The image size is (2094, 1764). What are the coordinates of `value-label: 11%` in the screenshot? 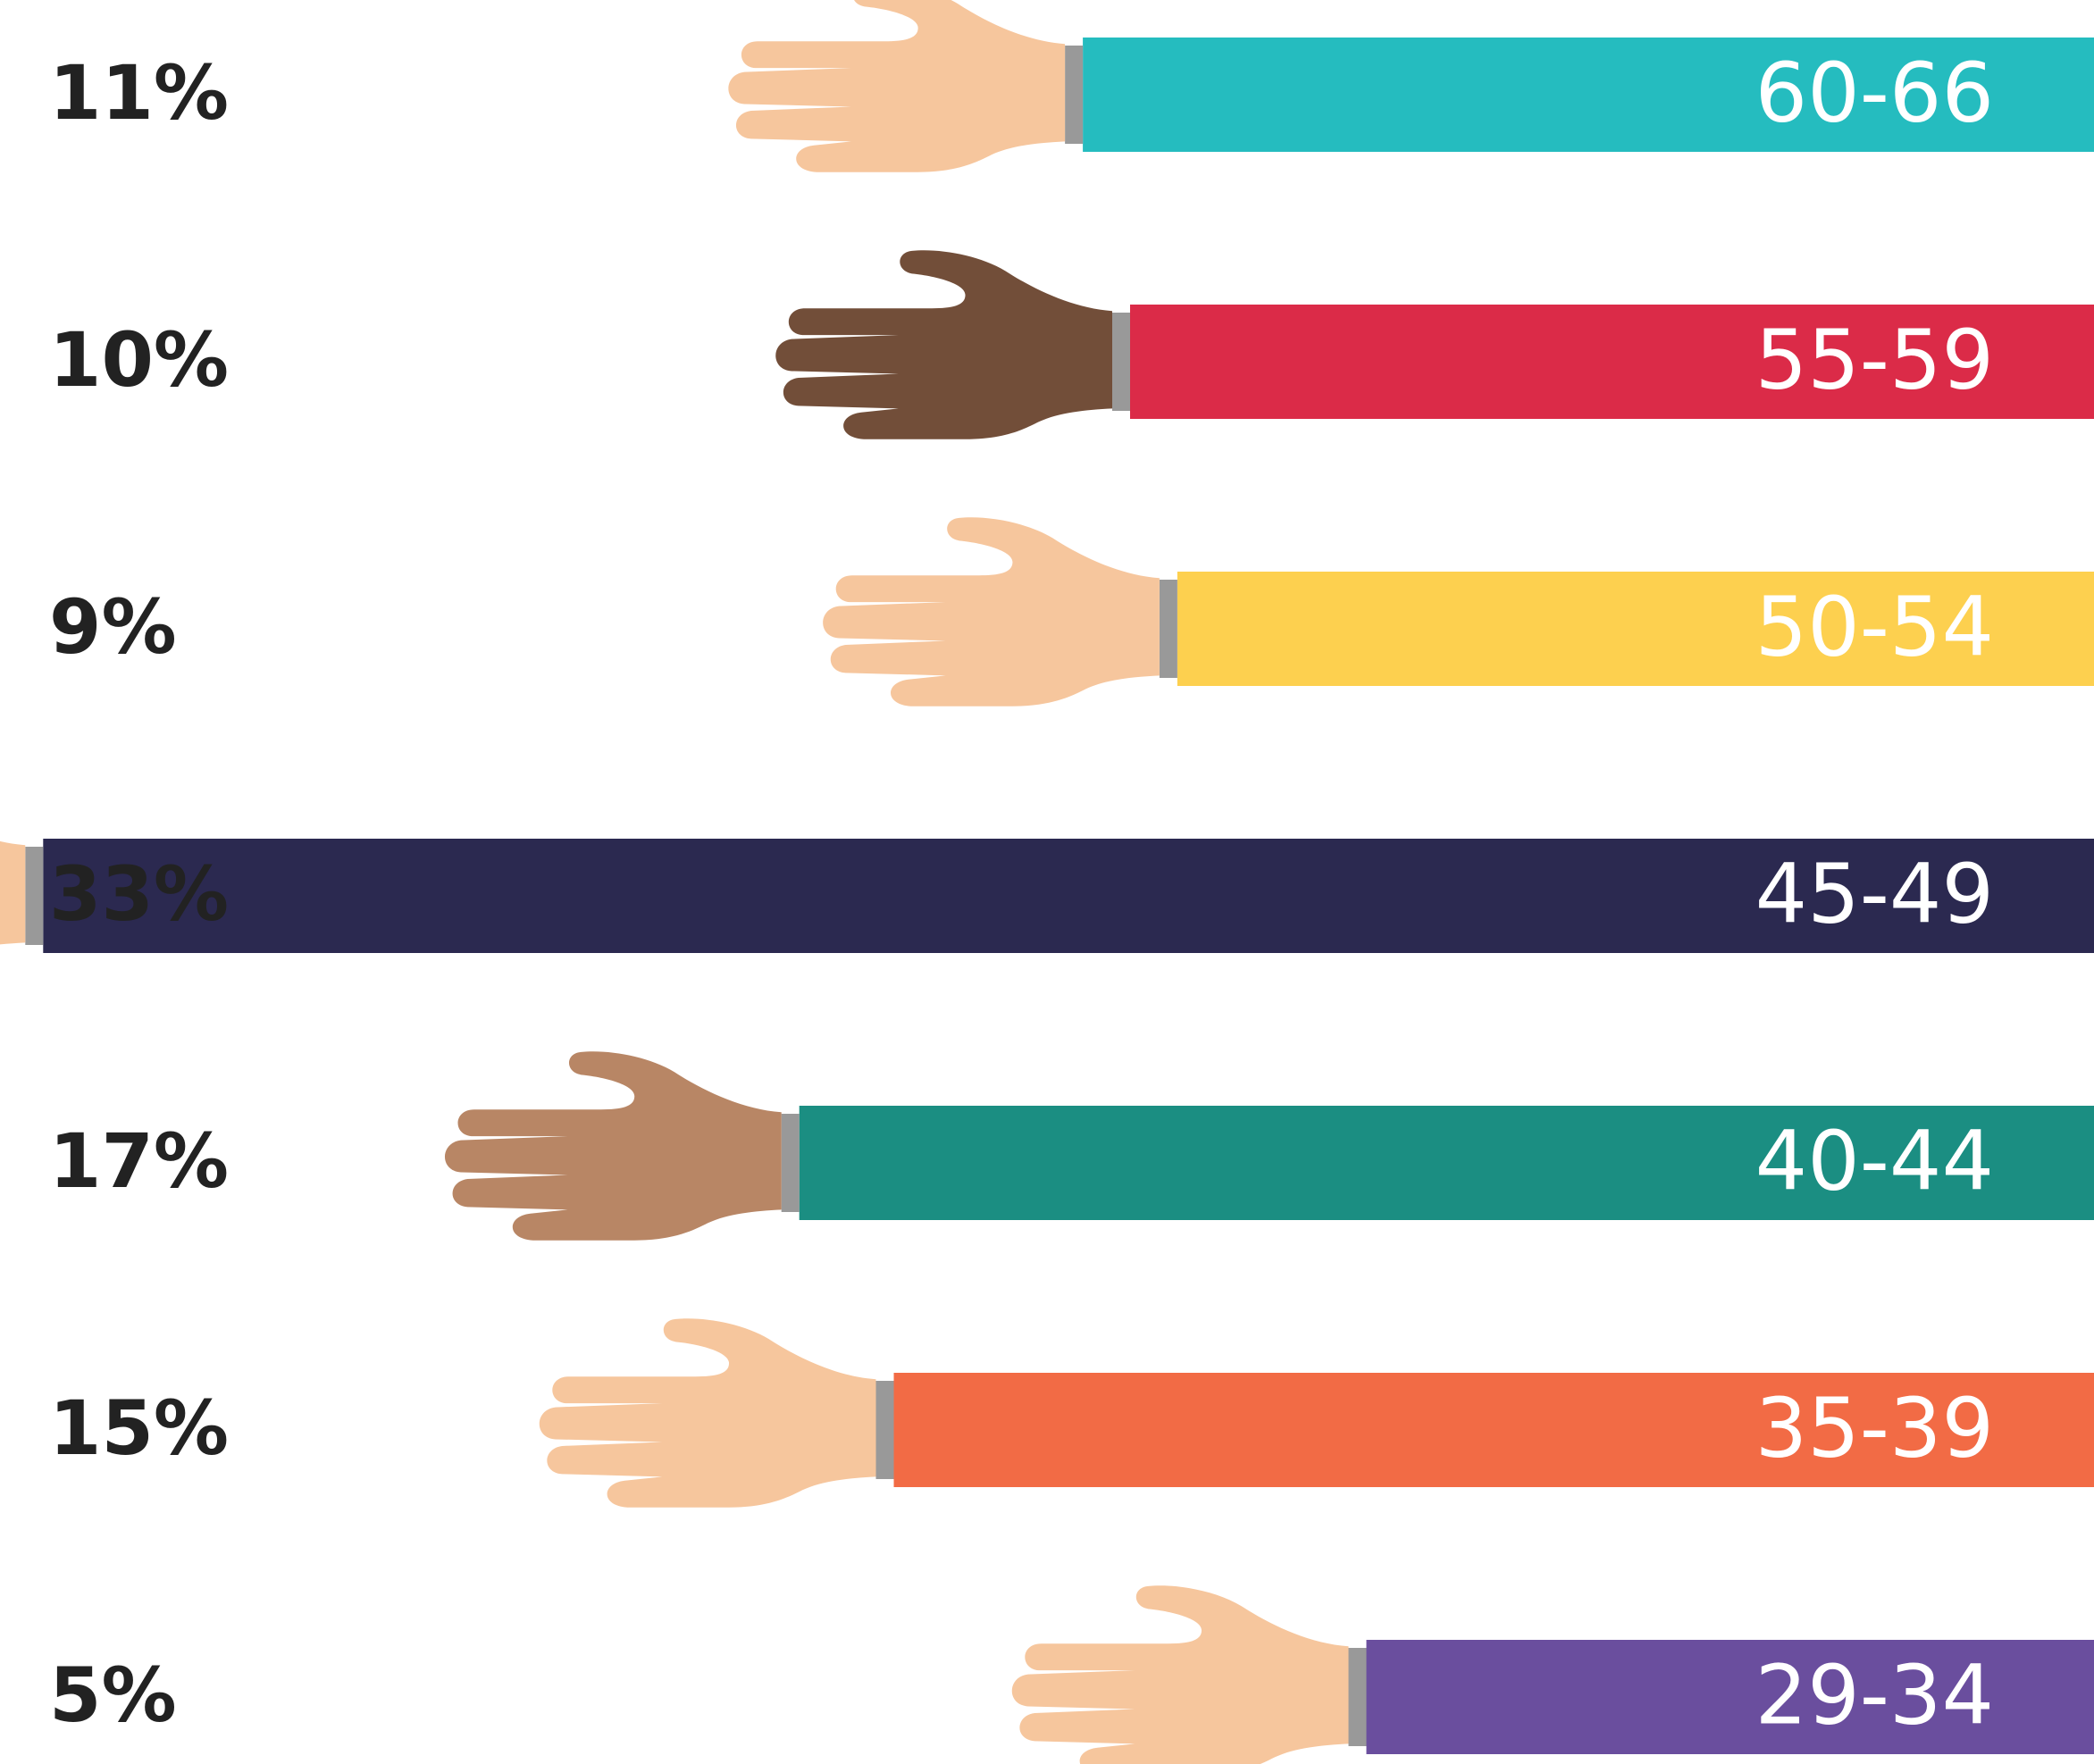 It's located at (139, 93).